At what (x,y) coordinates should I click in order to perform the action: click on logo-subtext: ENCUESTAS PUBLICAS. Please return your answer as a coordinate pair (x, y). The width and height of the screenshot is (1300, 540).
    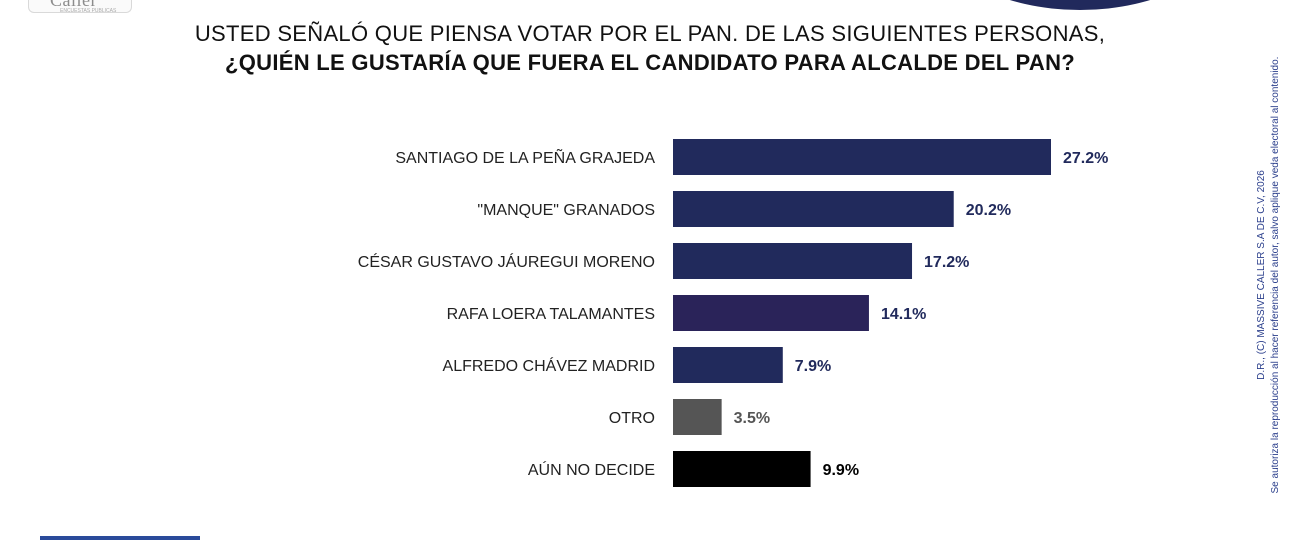
    Looking at the image, I should click on (88, 11).